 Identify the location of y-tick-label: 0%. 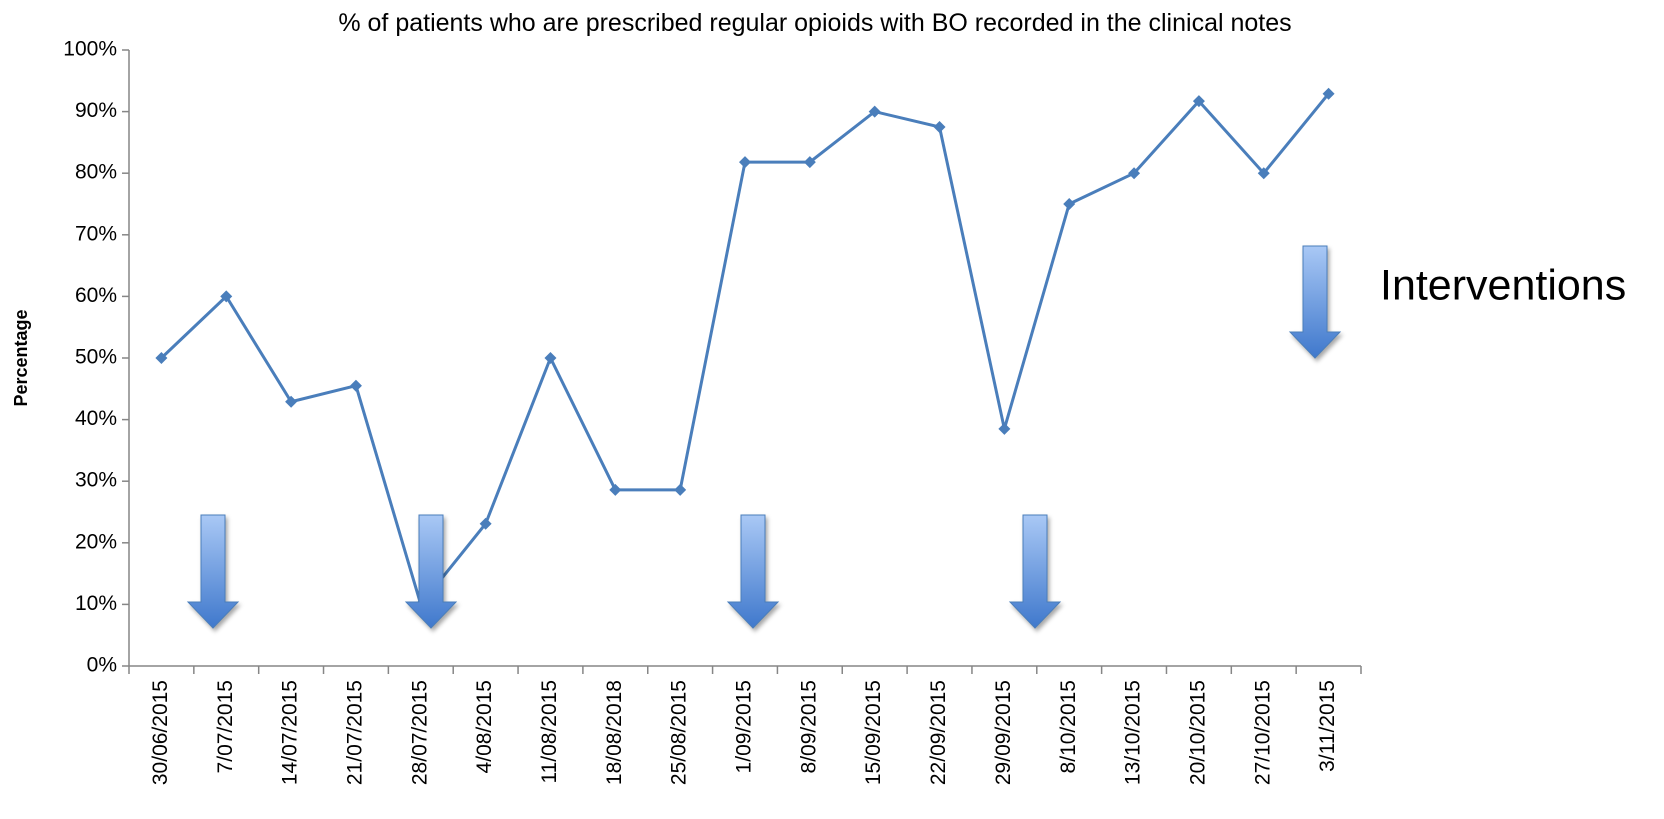
(102, 665).